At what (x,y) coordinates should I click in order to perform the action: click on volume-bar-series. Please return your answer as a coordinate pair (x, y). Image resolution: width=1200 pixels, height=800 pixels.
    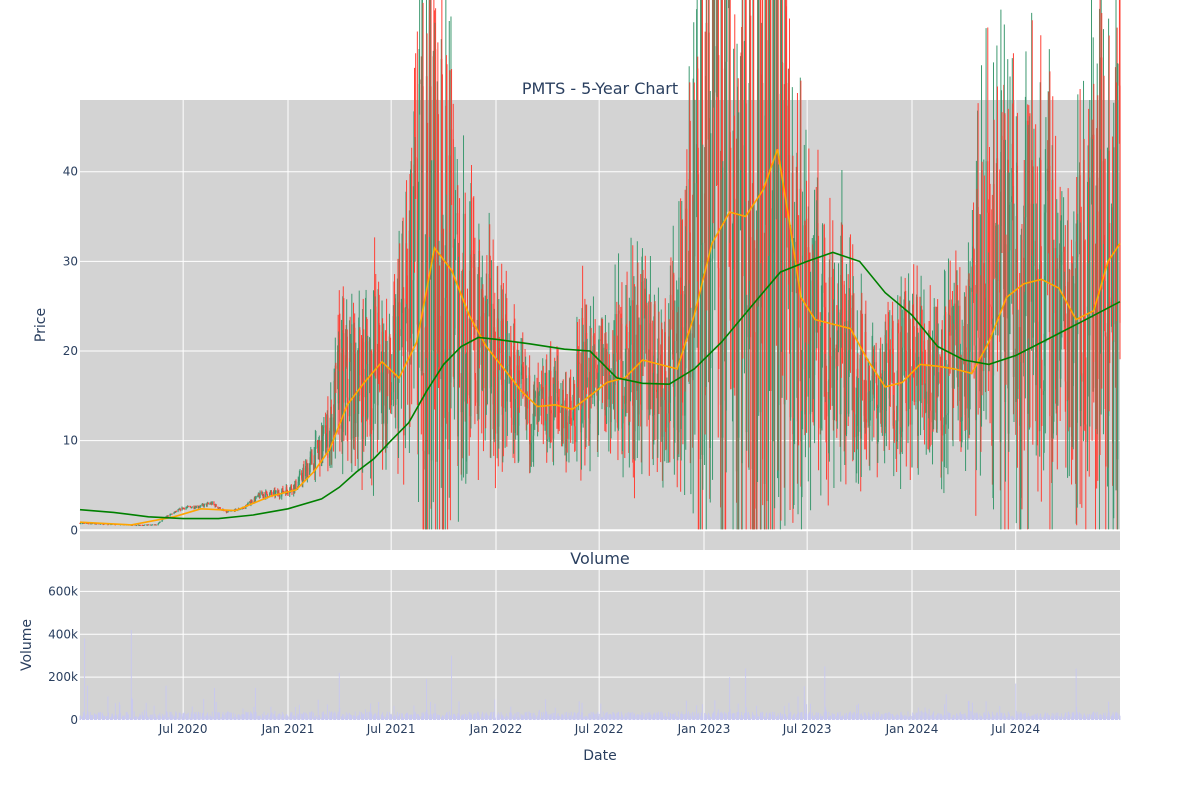
    Looking at the image, I should click on (600, 675).